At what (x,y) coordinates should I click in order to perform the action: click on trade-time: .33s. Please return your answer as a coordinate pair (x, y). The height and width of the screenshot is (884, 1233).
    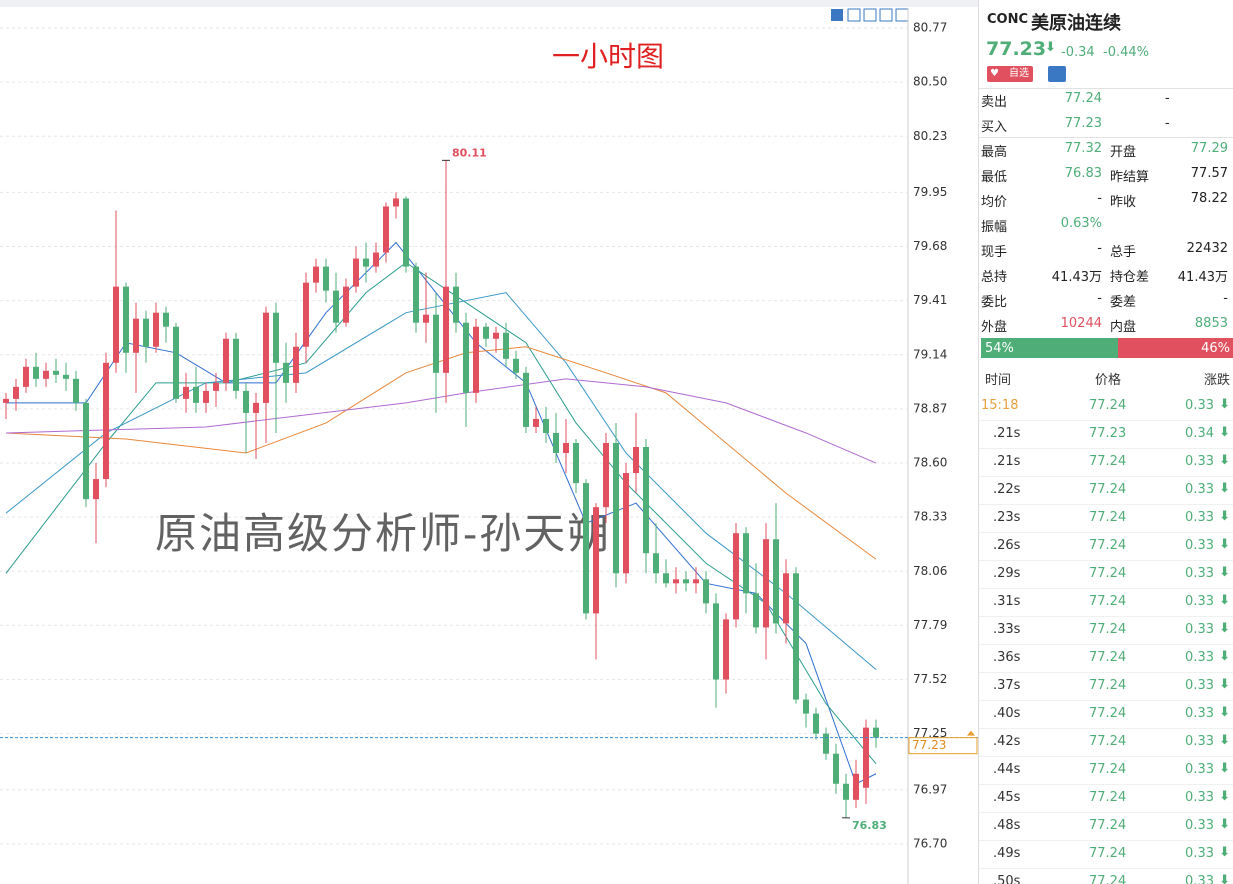
    Looking at the image, I should click on (1007, 629).